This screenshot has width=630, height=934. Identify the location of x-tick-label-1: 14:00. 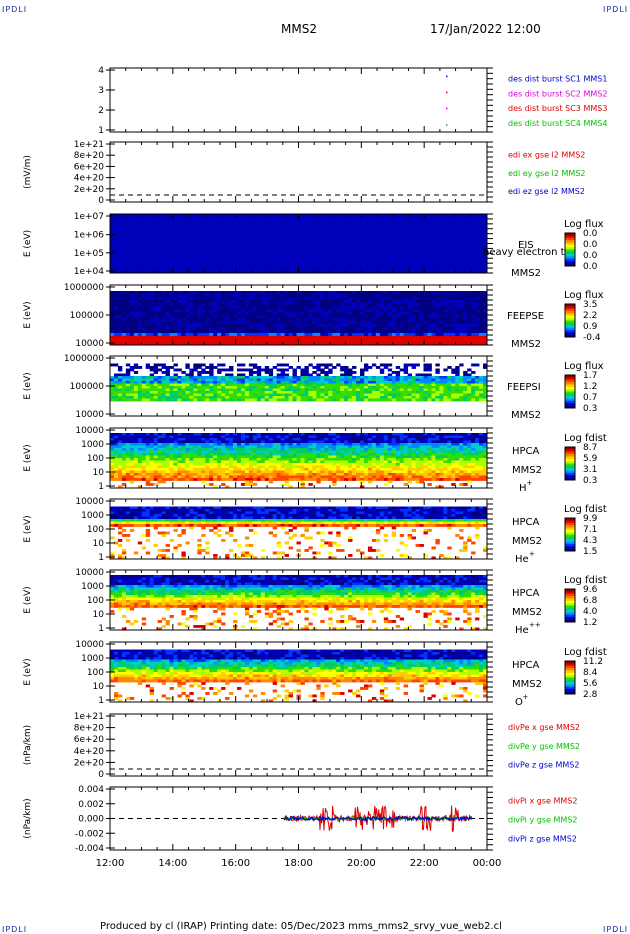
(172, 863).